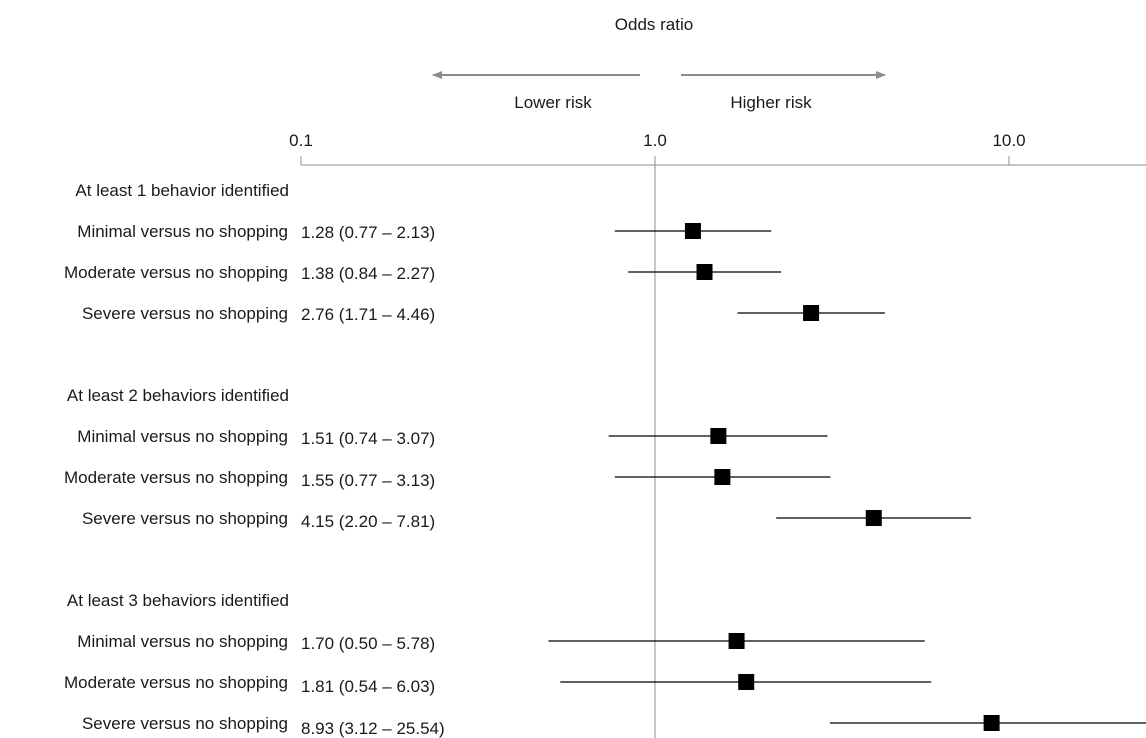 This screenshot has height=738, width=1146. What do you see at coordinates (771, 102) in the screenshot?
I see `higher-risk-label: Higher risk` at bounding box center [771, 102].